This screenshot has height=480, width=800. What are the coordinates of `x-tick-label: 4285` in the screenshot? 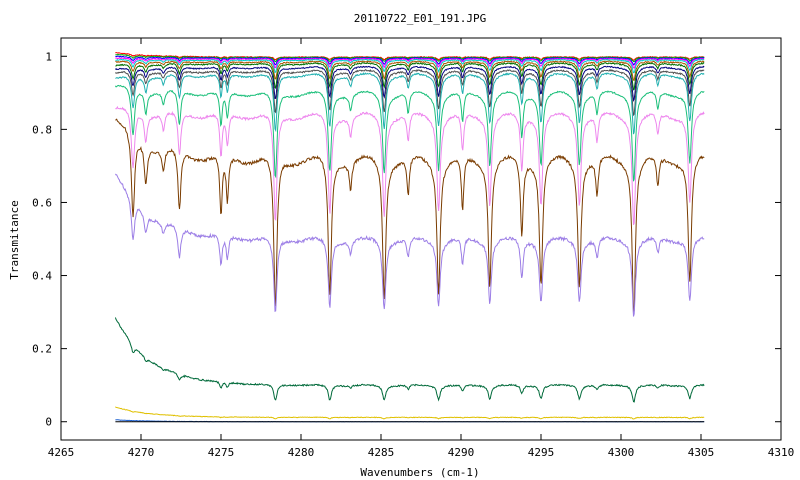 It's located at (381, 452).